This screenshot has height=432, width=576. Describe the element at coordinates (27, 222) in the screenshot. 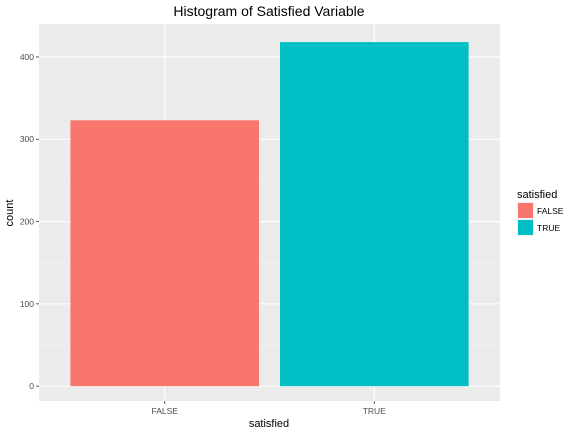

I see `y-tick-label: 200` at that location.